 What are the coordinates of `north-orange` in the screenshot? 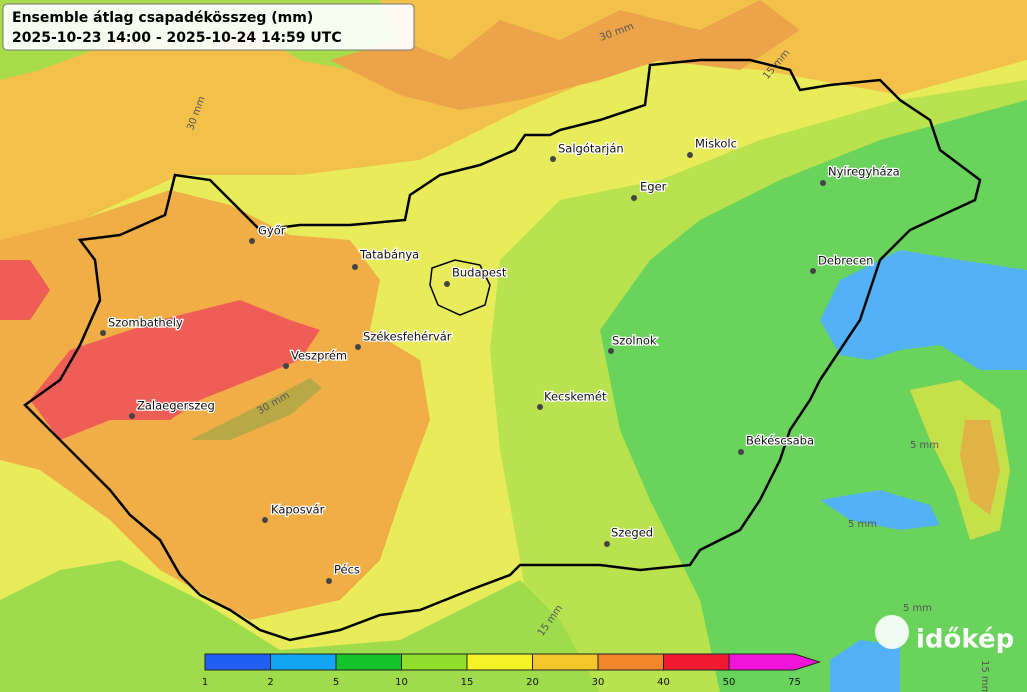 It's located at (565, 55).